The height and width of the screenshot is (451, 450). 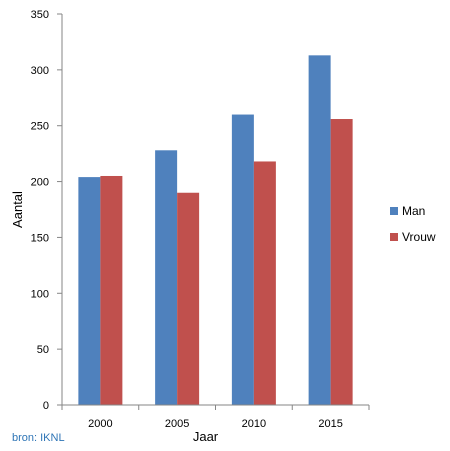 What do you see at coordinates (40, 71) in the screenshot?
I see `y-tick-label: 300` at bounding box center [40, 71].